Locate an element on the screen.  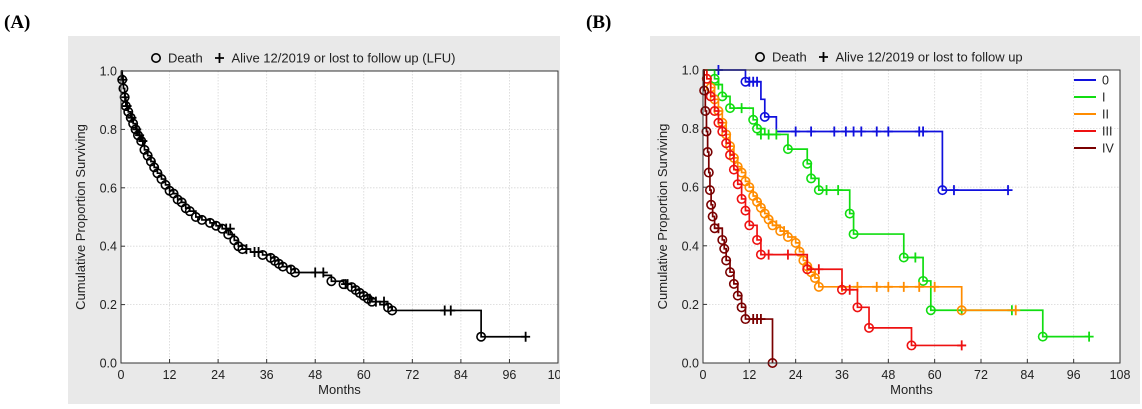
legend-label: Death is located at coordinates (185, 58).